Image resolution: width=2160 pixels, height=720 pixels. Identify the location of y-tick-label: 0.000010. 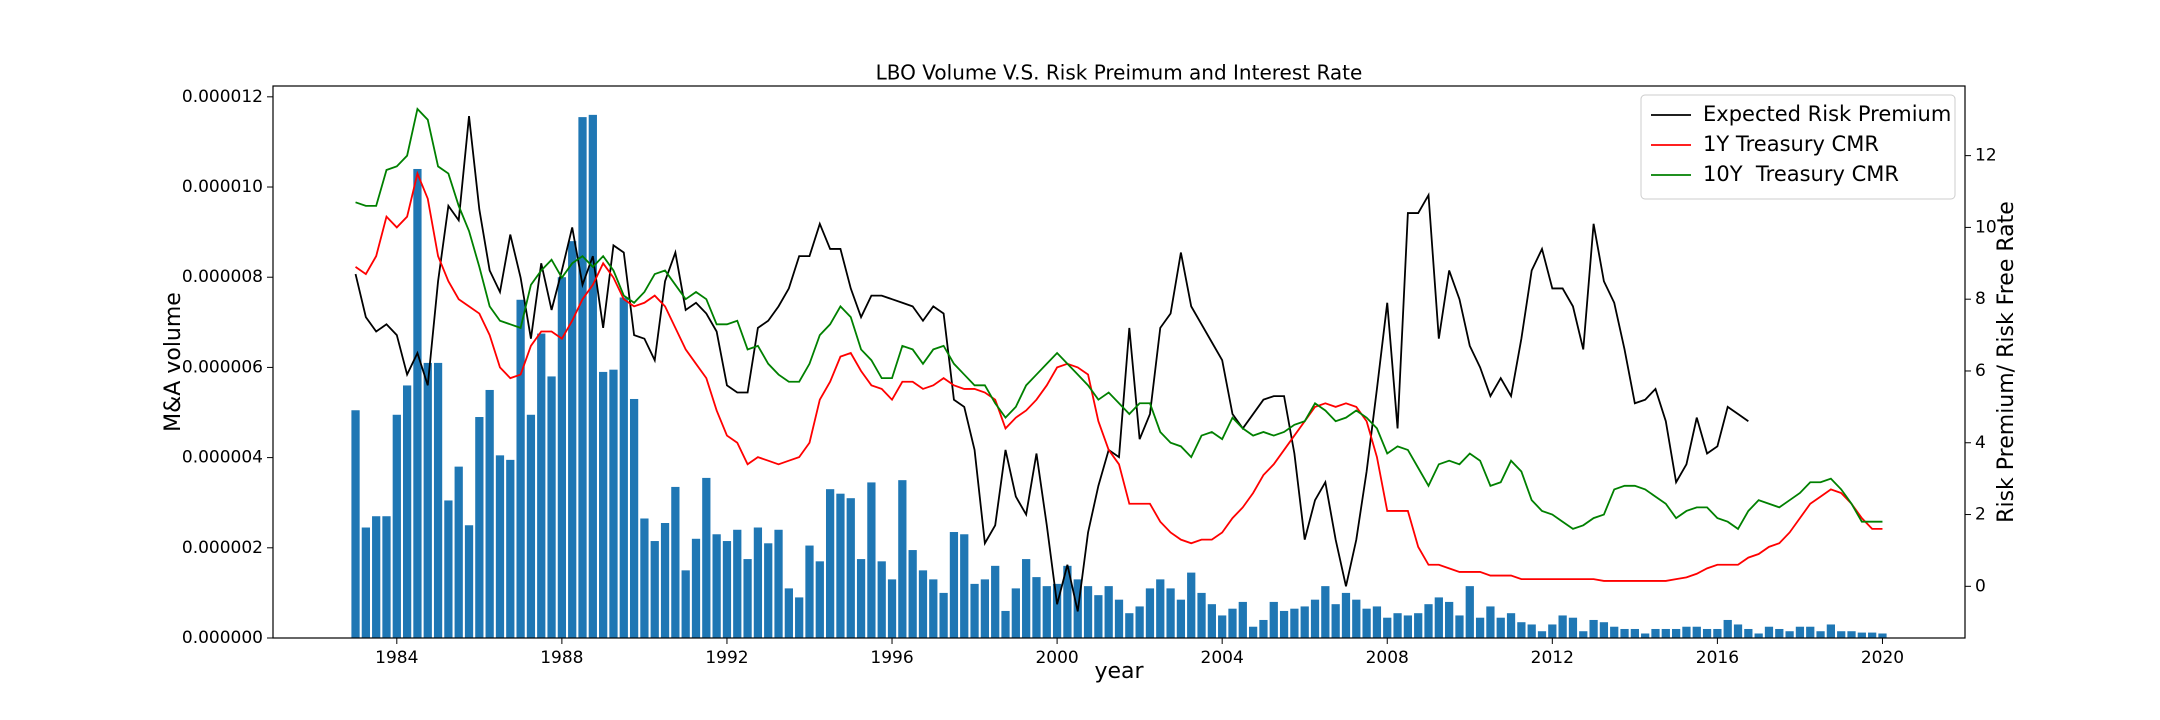
(222, 187).